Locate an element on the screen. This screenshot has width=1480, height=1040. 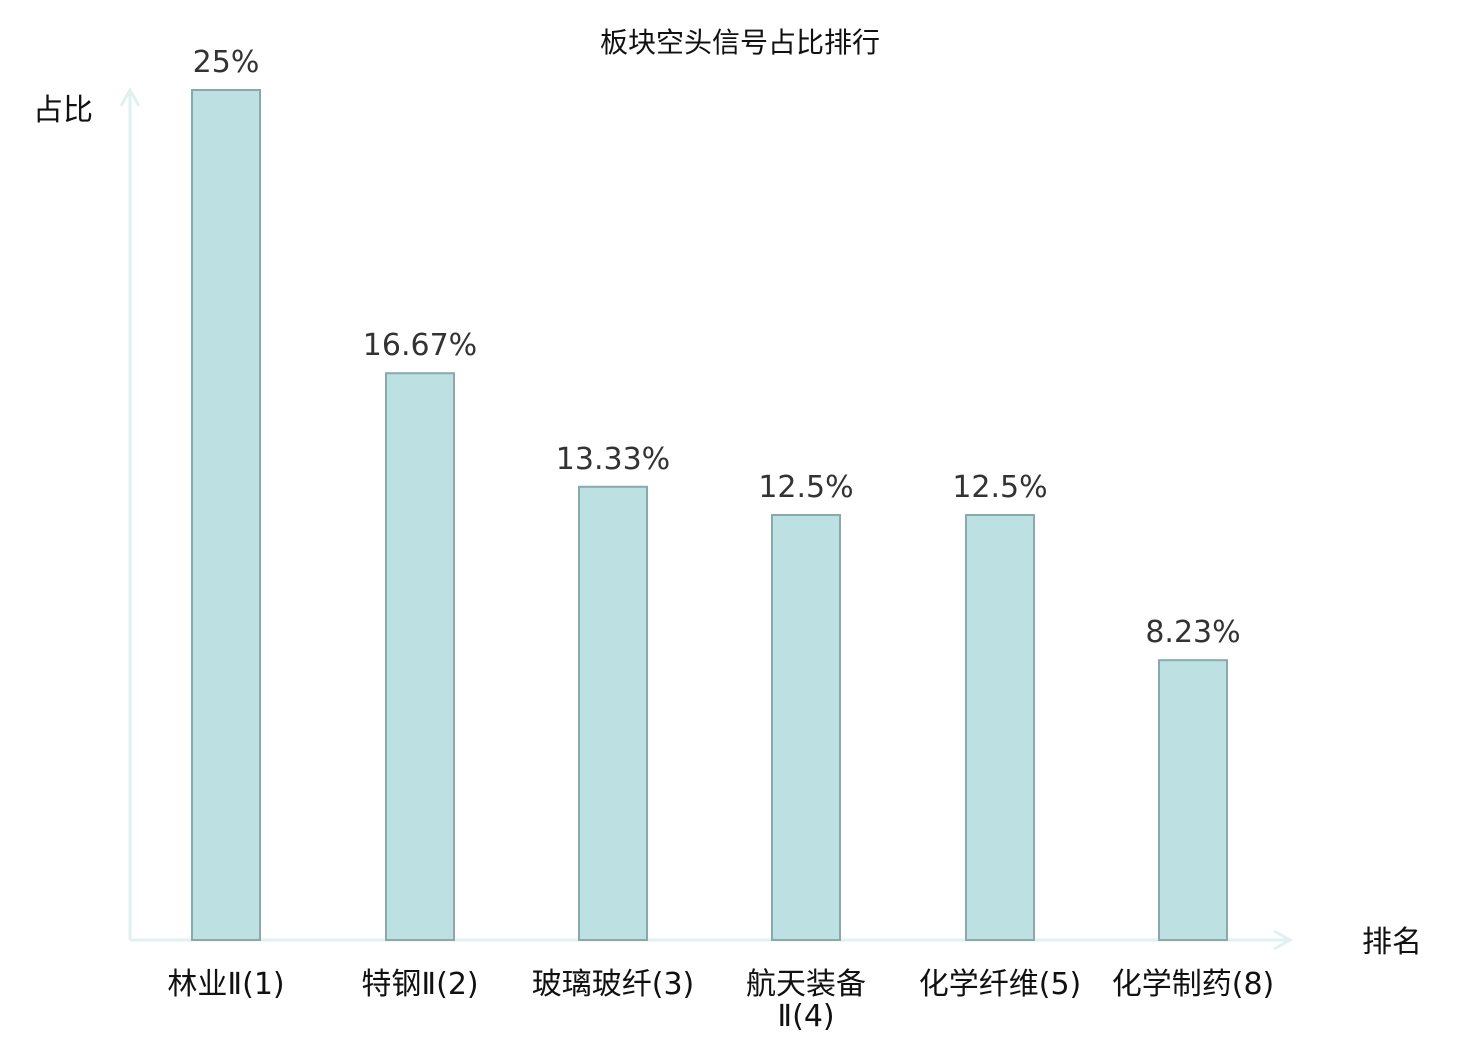
category-label-4-line-2: Ⅱ(4) is located at coordinates (805, 1016).